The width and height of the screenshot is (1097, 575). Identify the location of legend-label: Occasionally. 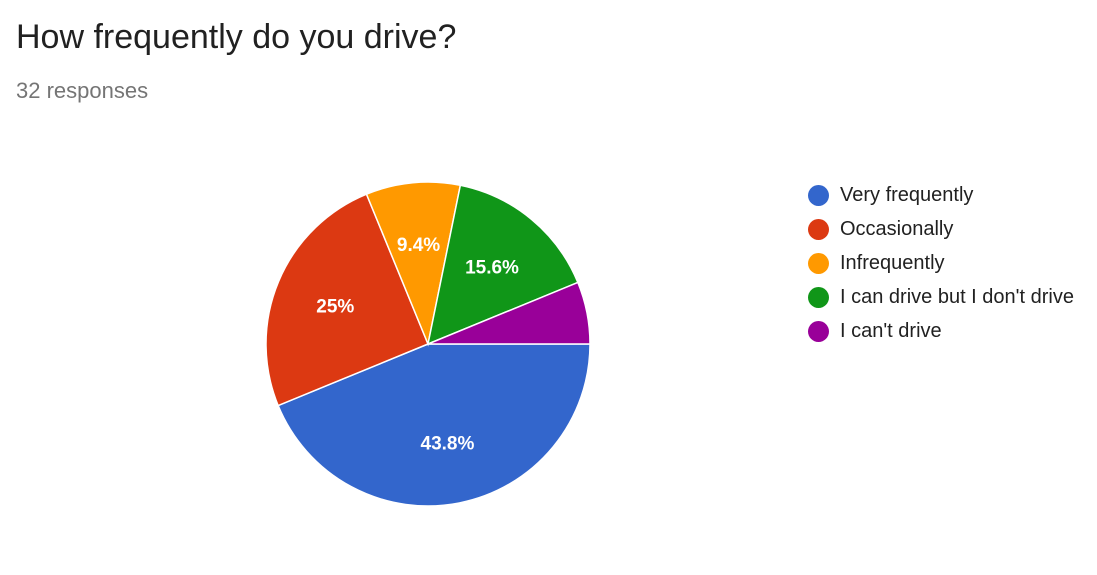
(897, 228).